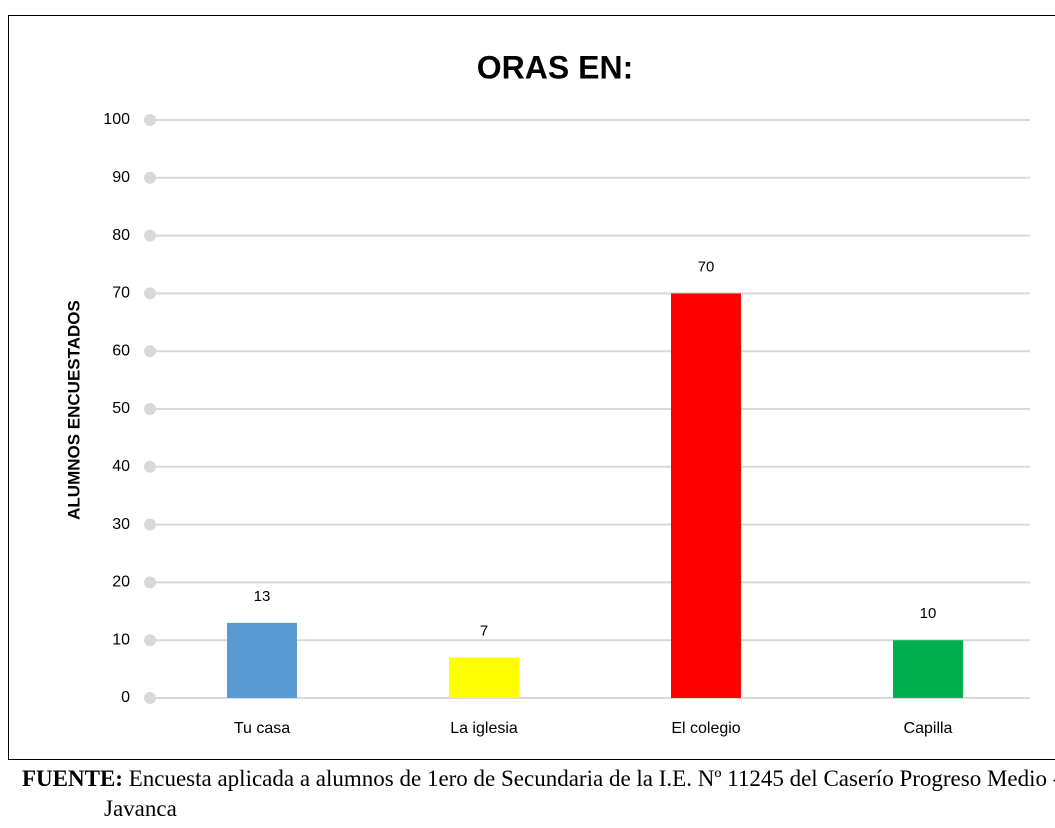  What do you see at coordinates (121, 524) in the screenshot?
I see `y-tick-label: 30` at bounding box center [121, 524].